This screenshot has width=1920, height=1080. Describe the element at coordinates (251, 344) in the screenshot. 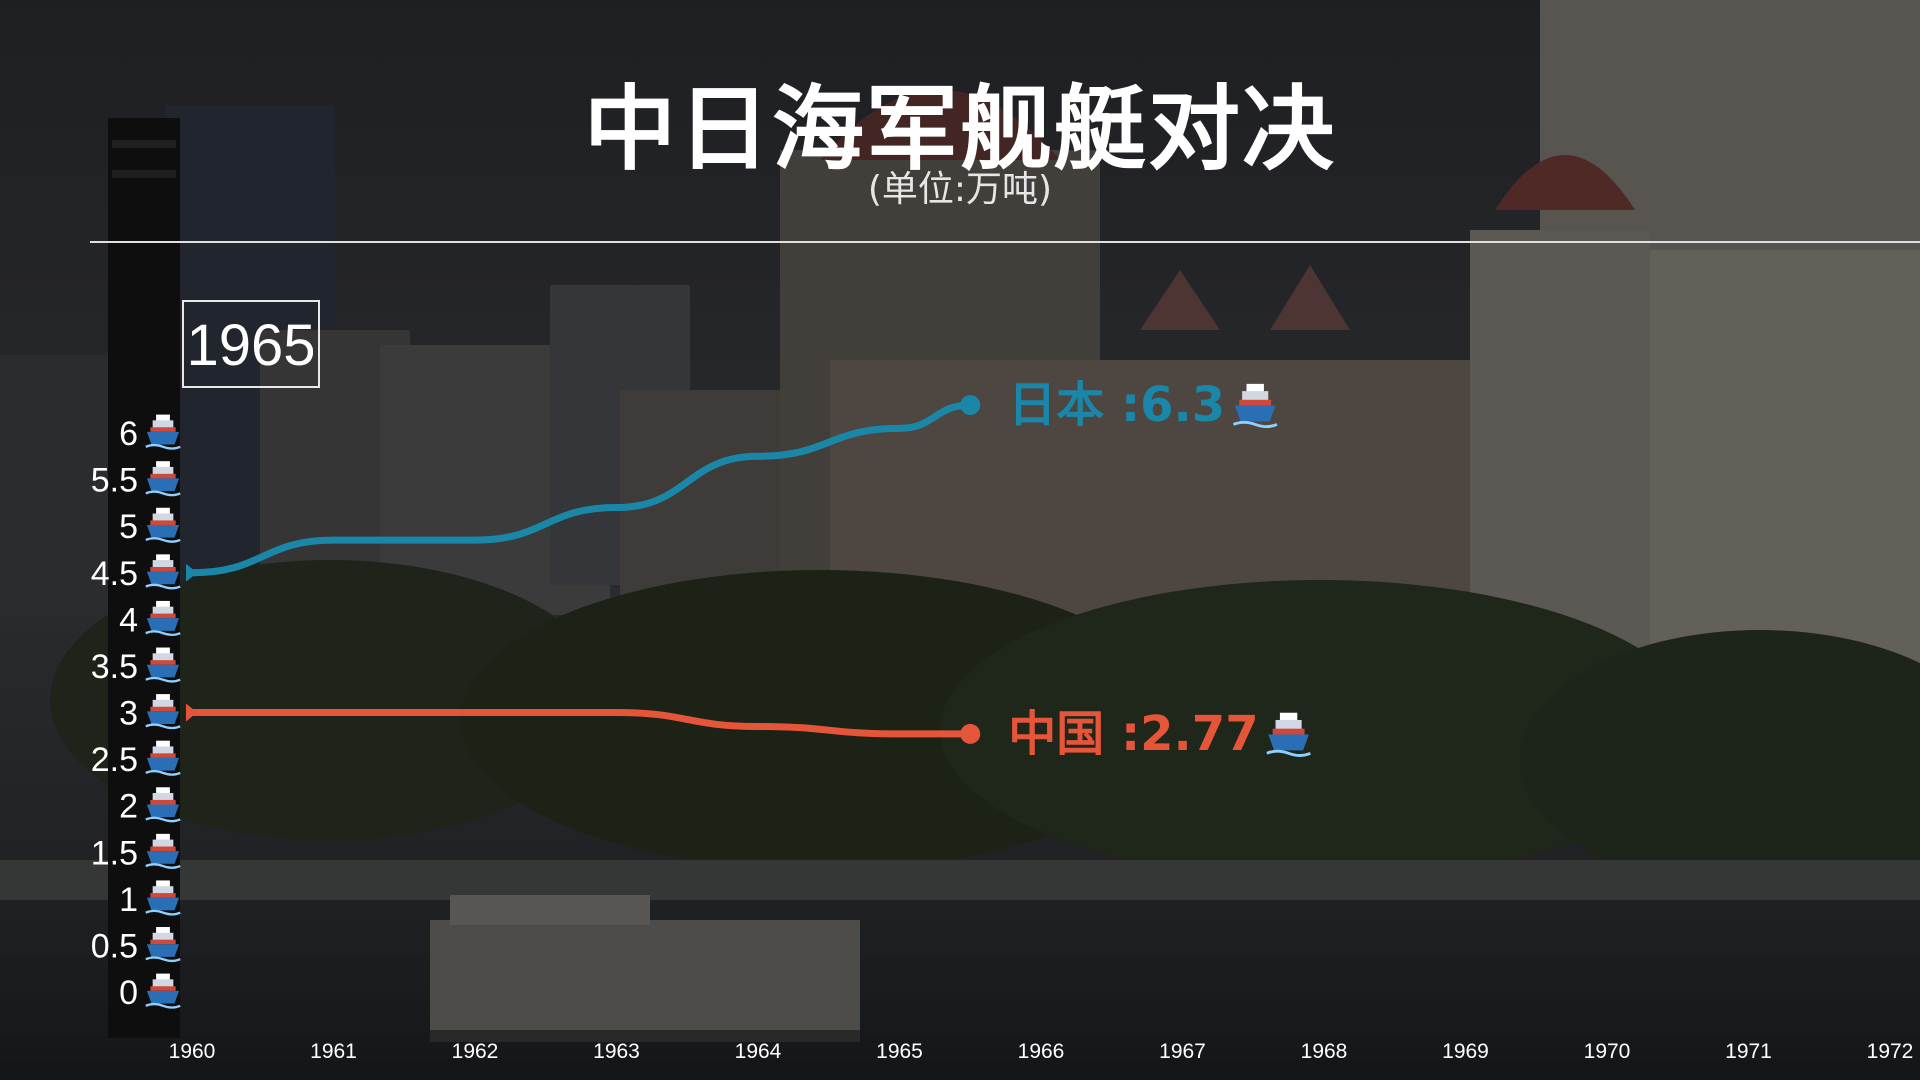

I see `current-year-label: 1965` at that location.